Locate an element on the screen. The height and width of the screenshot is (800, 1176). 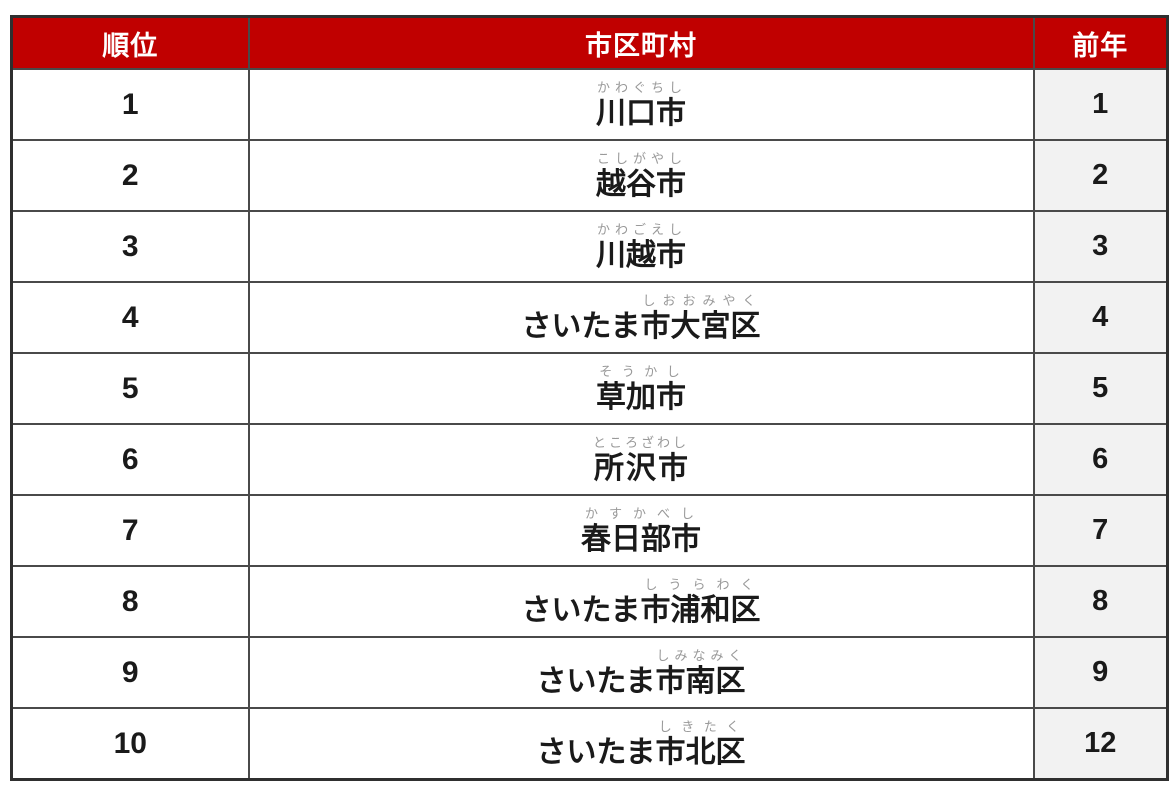
rank-cell: 2 is located at coordinates (130, 175).